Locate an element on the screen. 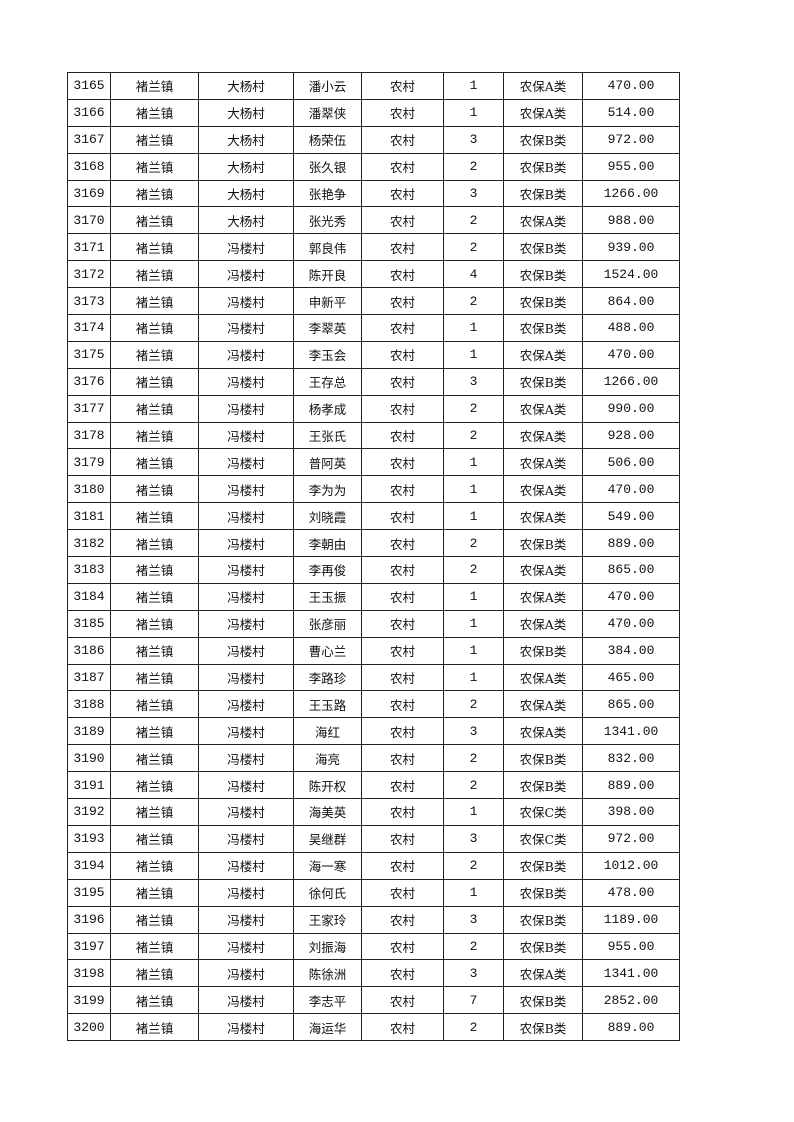 The width and height of the screenshot is (794, 1122). cell-person-name: 李朝由 is located at coordinates (327, 543).